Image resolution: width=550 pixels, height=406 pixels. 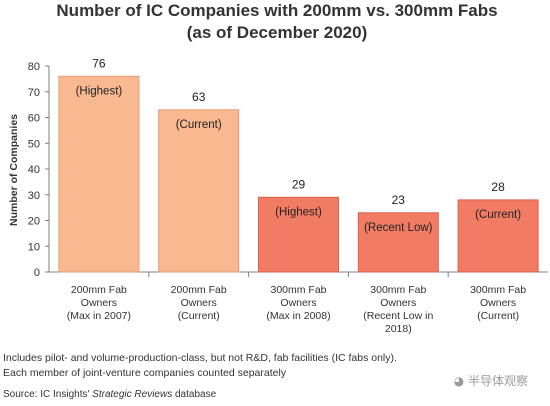 I want to click on y-axis-label: Number of Companies, so click(x=14, y=170).